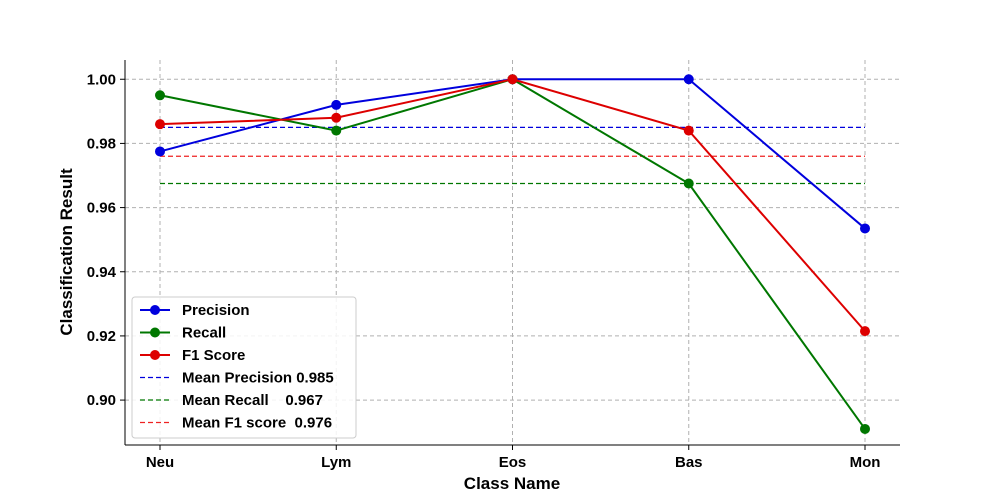  What do you see at coordinates (216, 310) in the screenshot?
I see `legend-label: Precision` at bounding box center [216, 310].